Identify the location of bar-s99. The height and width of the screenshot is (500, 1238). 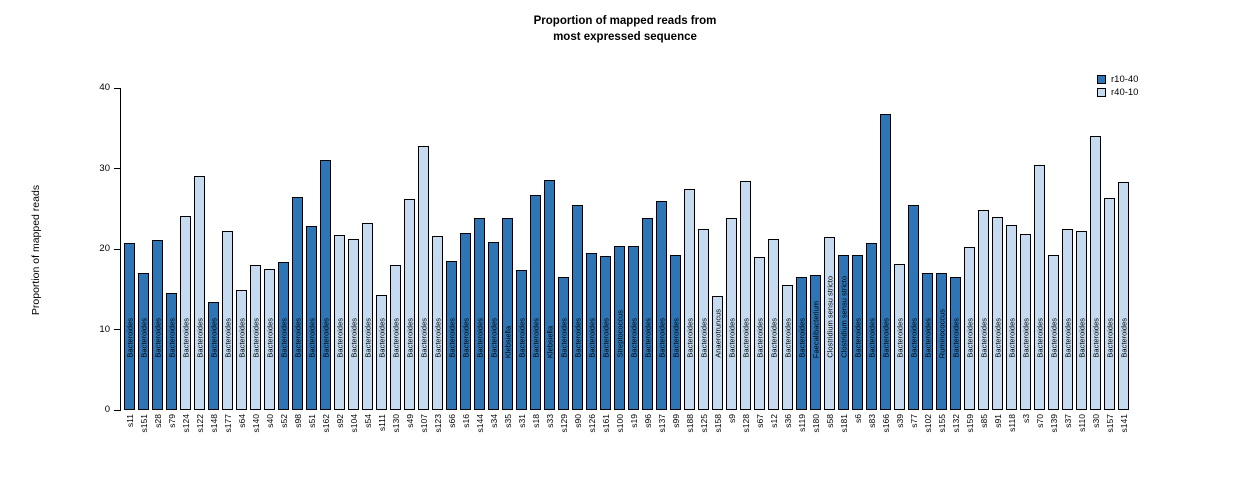
(675, 332).